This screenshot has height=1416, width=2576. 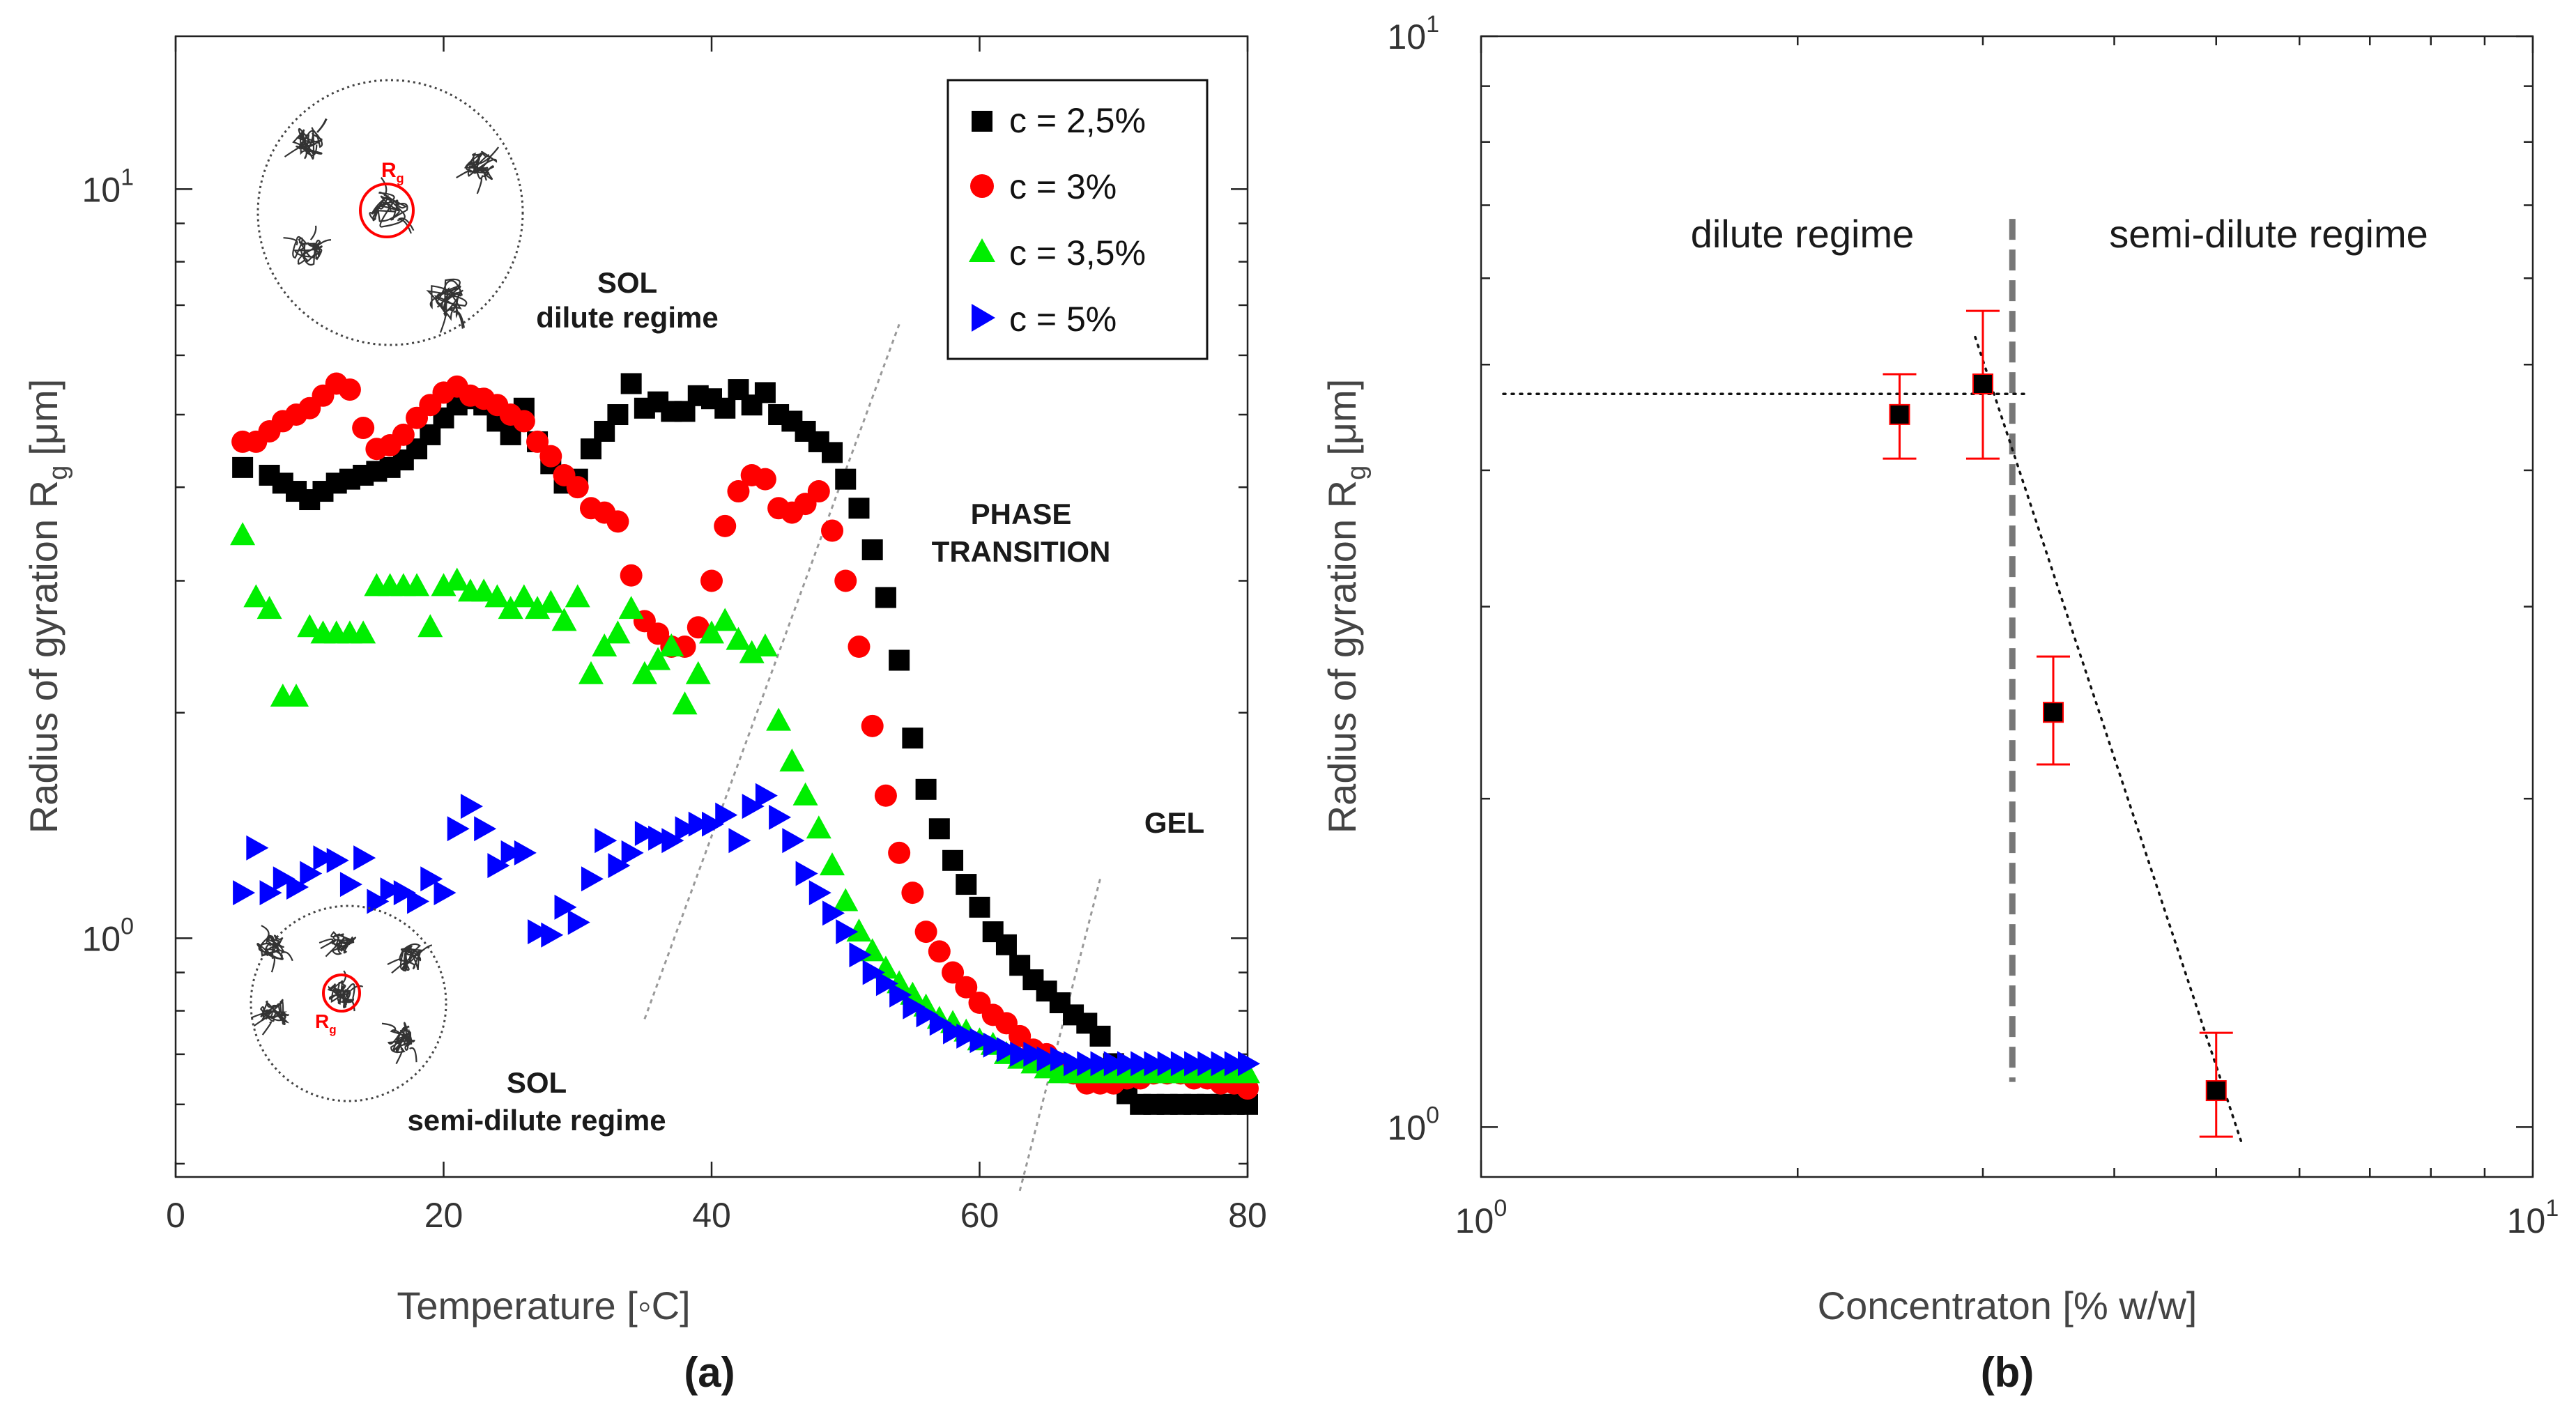 I want to click on annotation-sol-semidilute-line1: SOL, so click(x=537, y=1083).